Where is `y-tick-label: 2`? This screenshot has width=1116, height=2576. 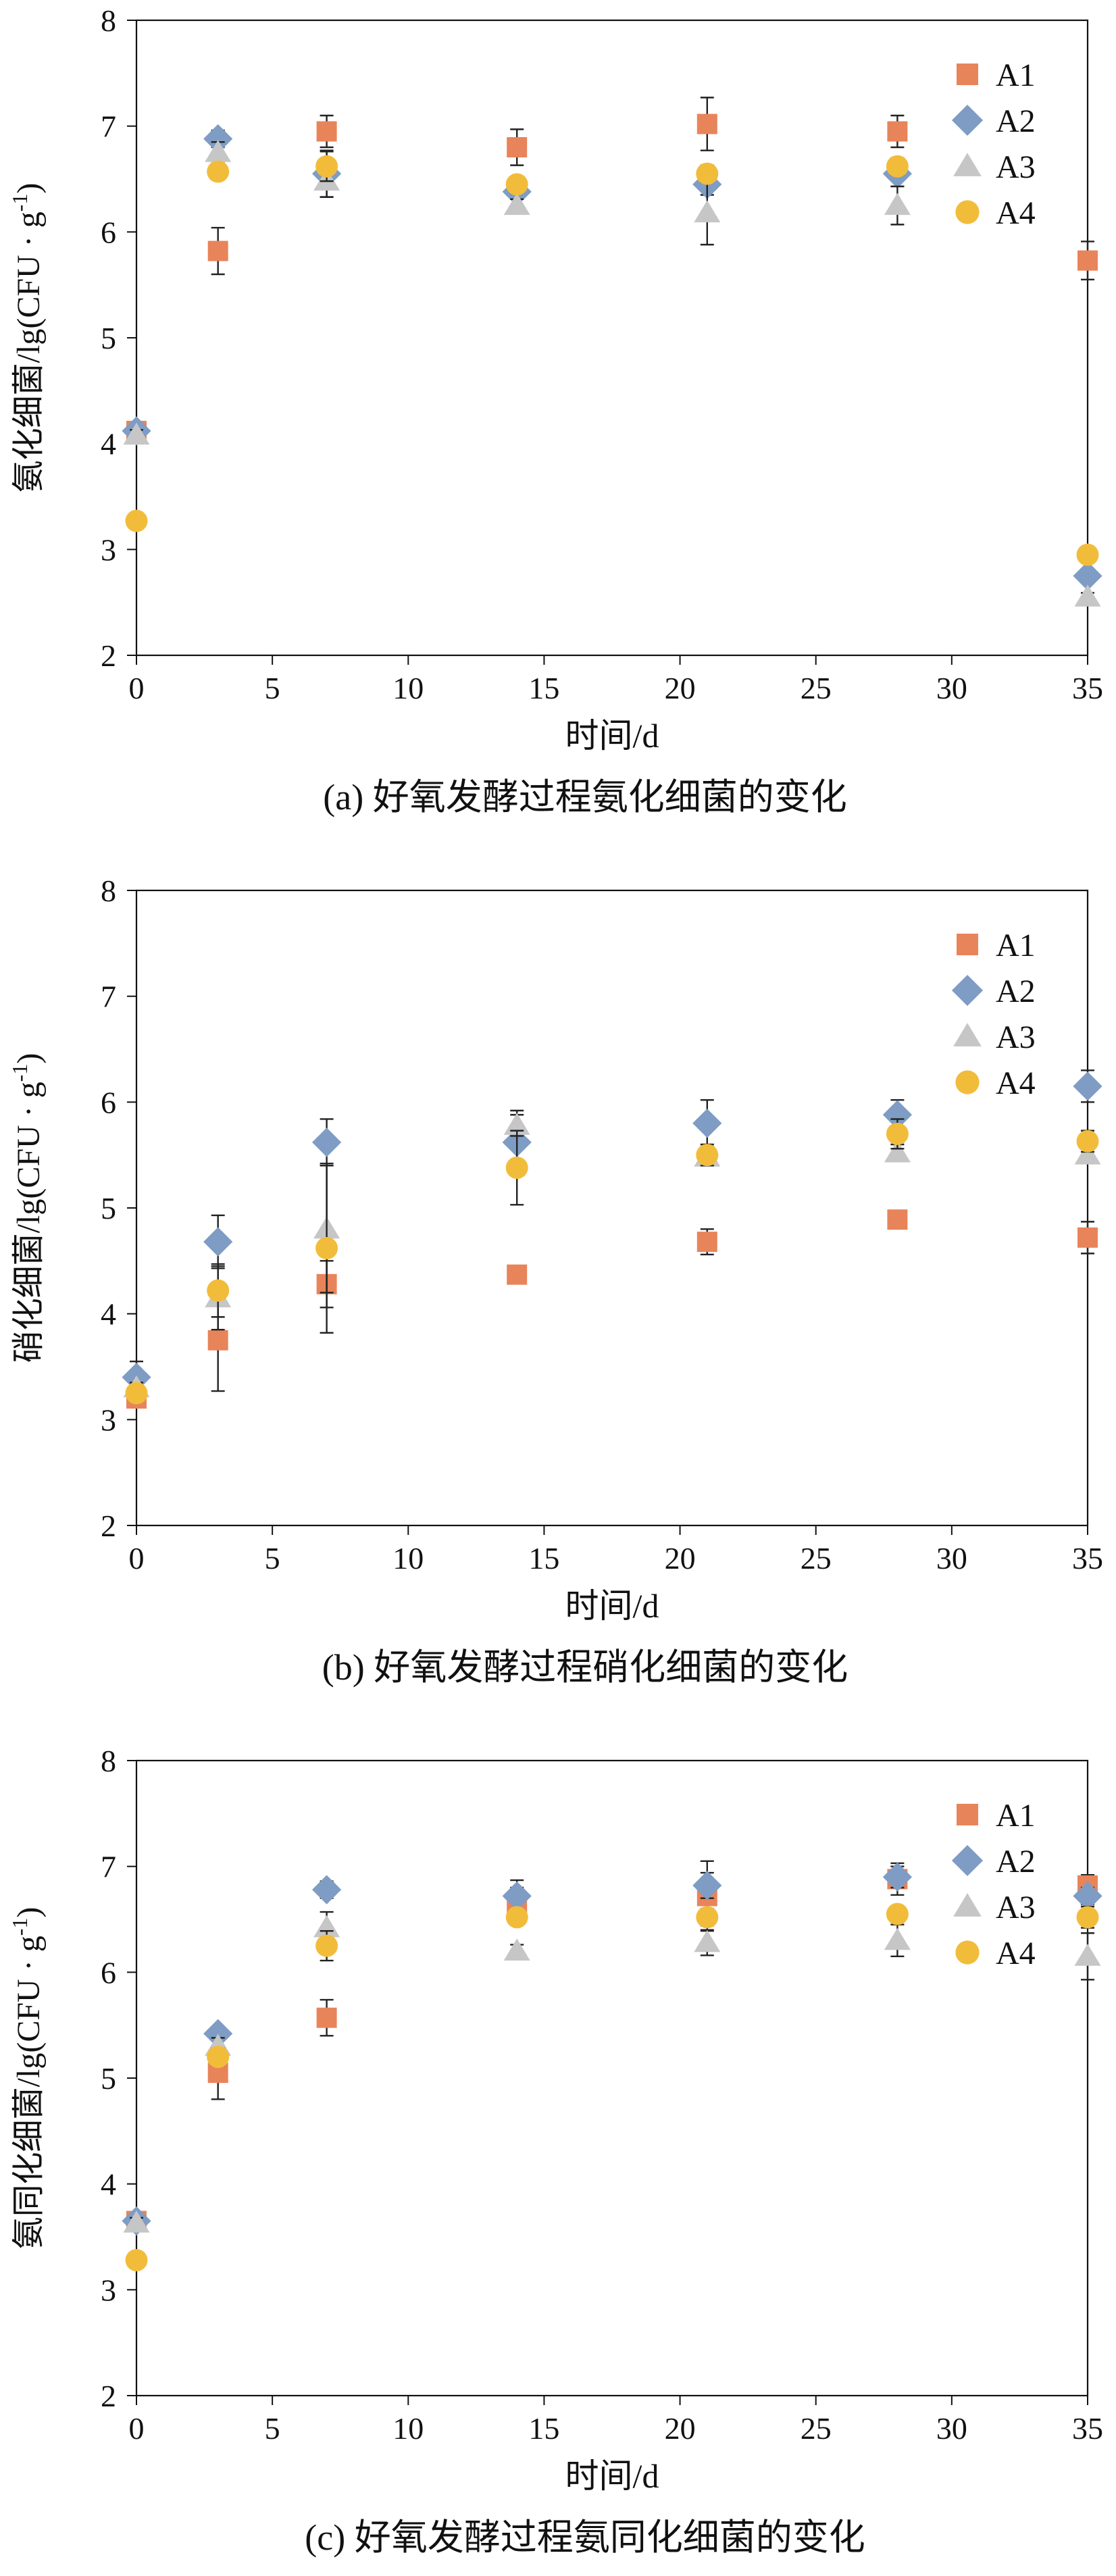
y-tick-label: 2 is located at coordinates (108, 1526).